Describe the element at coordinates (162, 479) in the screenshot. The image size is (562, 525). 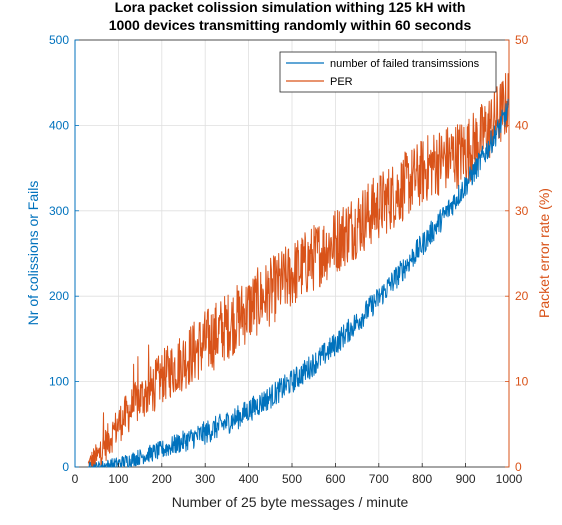
I see `x-tick-label: 200` at that location.